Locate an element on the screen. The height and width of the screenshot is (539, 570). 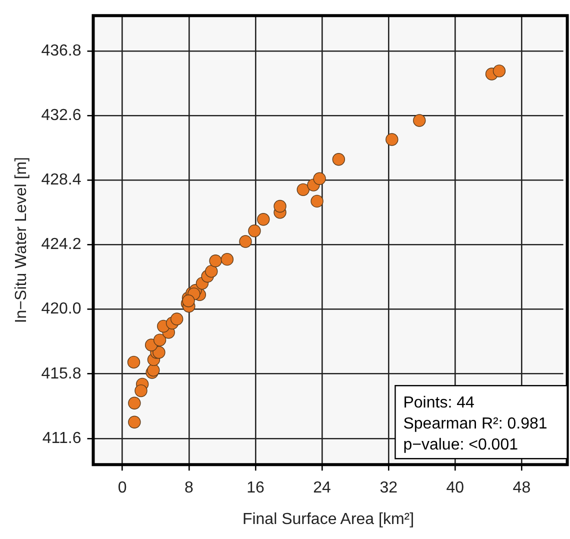
y-tick-label: 436.8 is located at coordinates (61, 51).